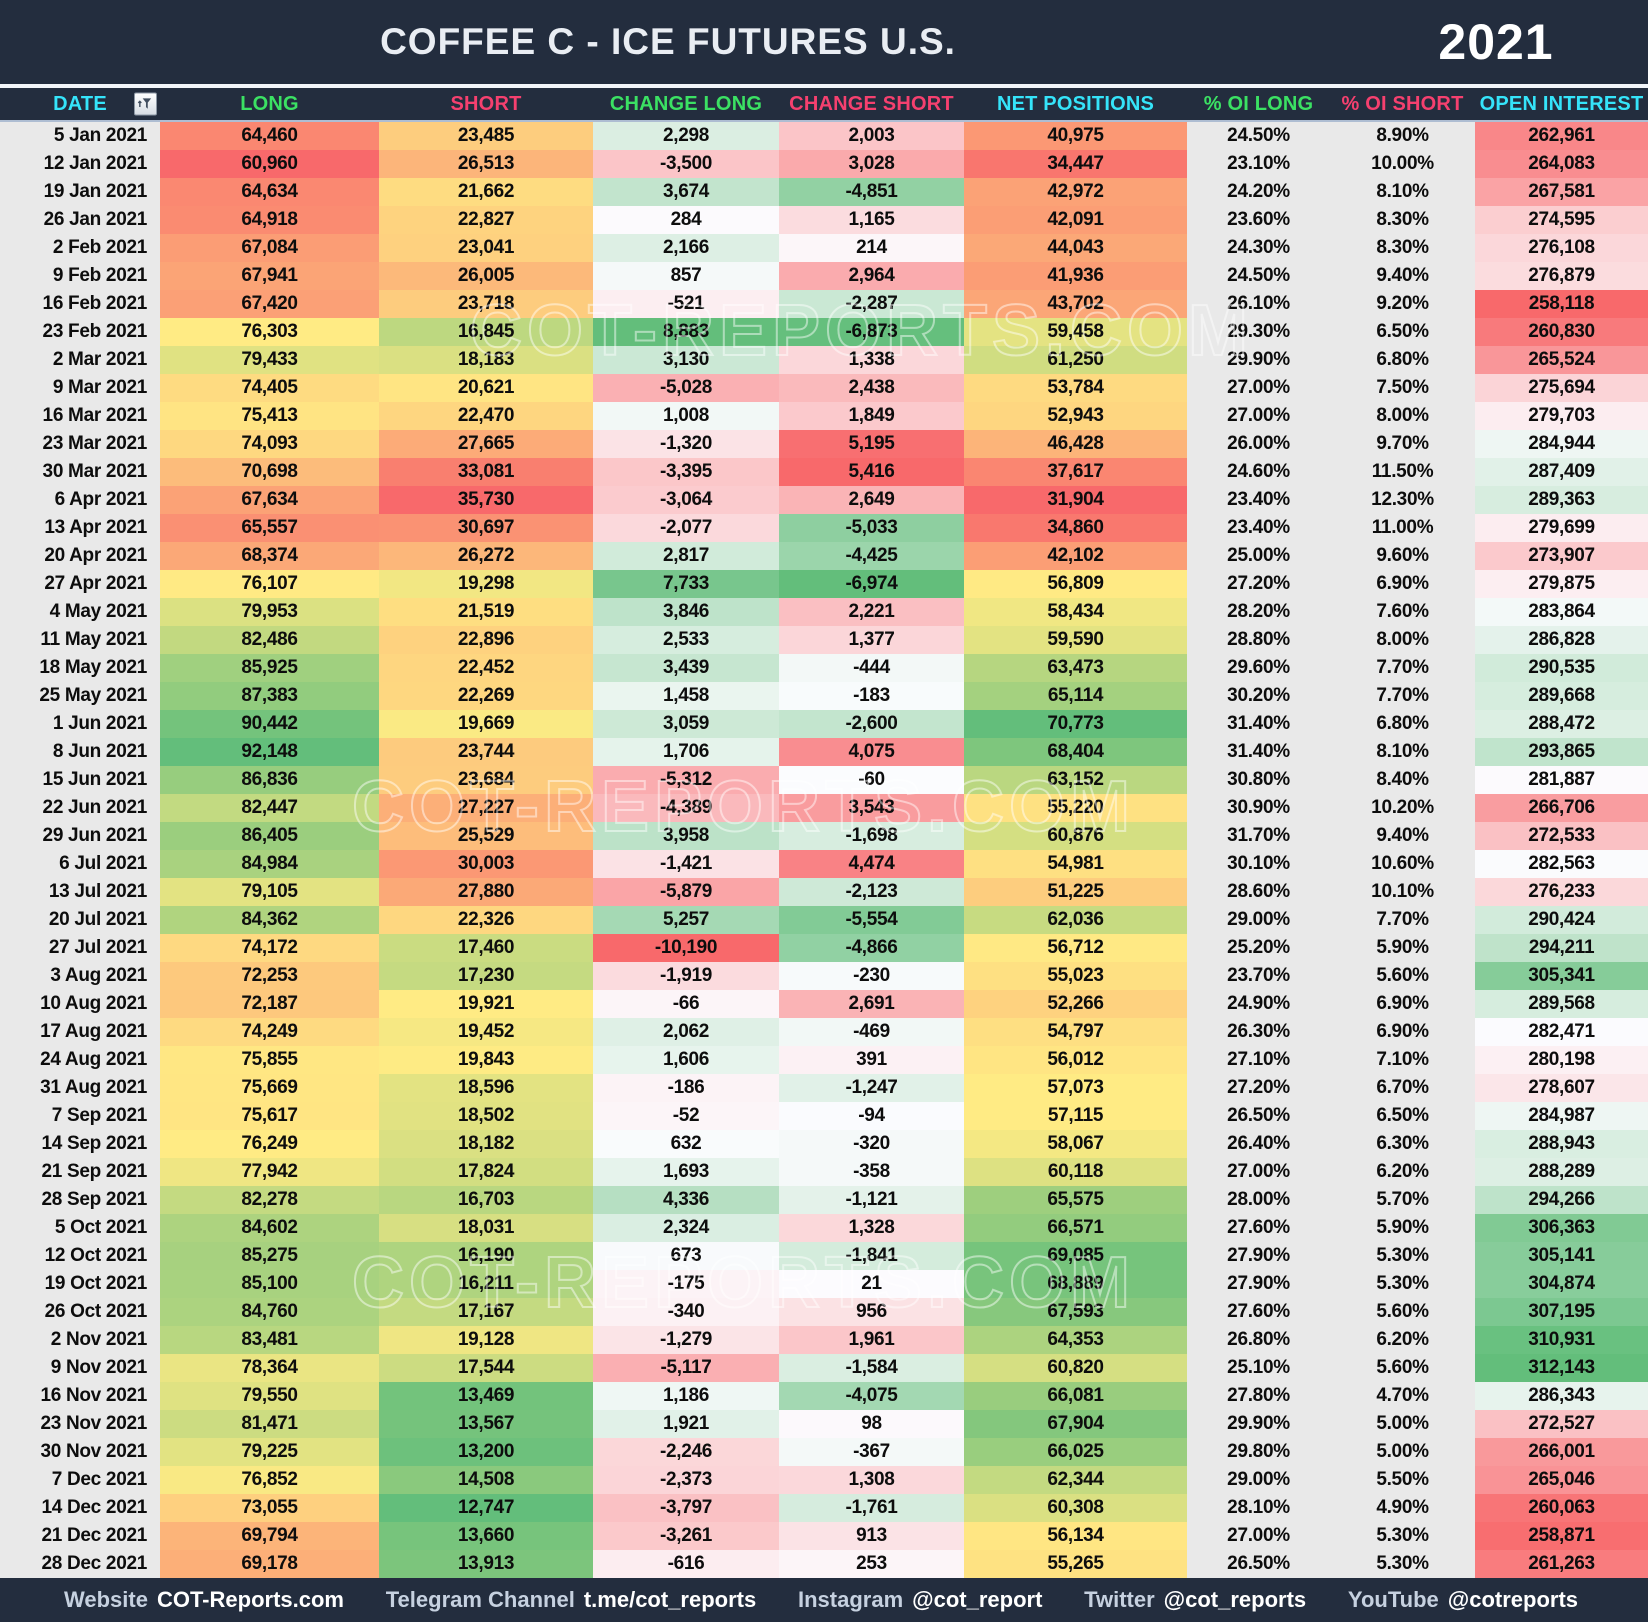 The image size is (1648, 1622). Describe the element at coordinates (871, 1200) in the screenshot. I see `cell-change_short: -1,121` at that location.